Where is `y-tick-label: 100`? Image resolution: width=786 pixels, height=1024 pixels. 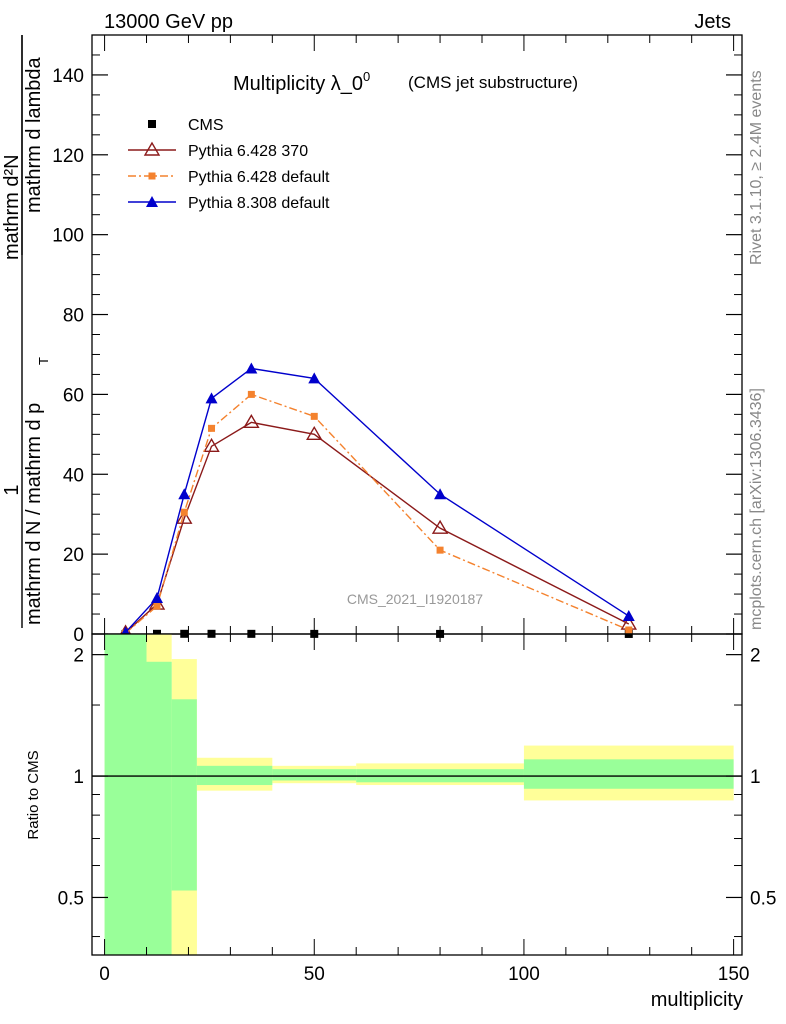 y-tick-label: 100 is located at coordinates (68, 236).